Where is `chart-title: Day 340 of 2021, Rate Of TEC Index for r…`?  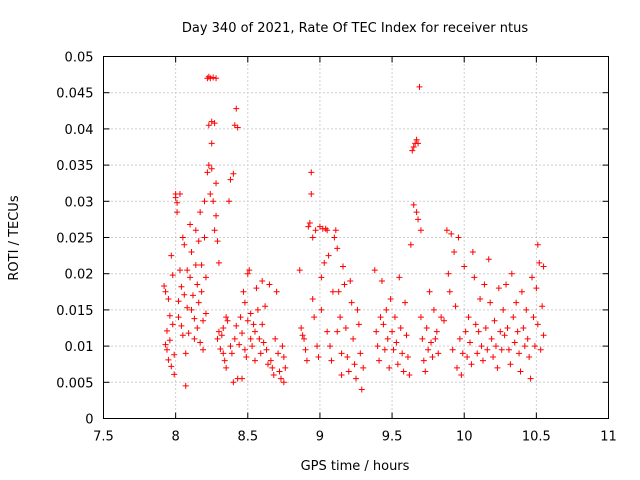
chart-title: Day 340 of 2021, Rate Of TEC Index for r… is located at coordinates (355, 28).